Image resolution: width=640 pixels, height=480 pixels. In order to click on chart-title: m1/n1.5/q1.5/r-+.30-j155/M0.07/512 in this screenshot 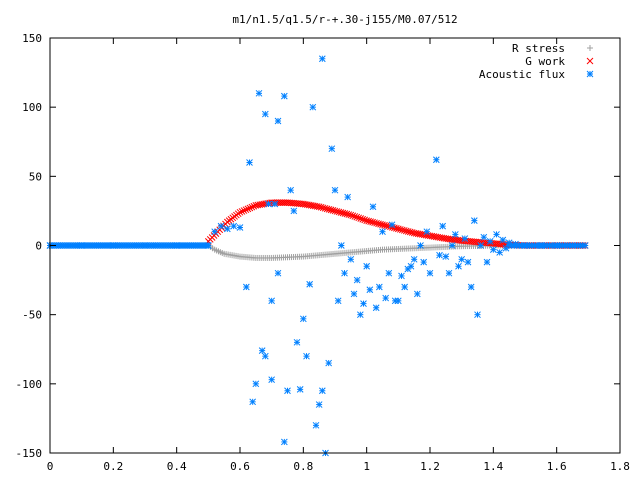, I will do `click(344, 19)`.